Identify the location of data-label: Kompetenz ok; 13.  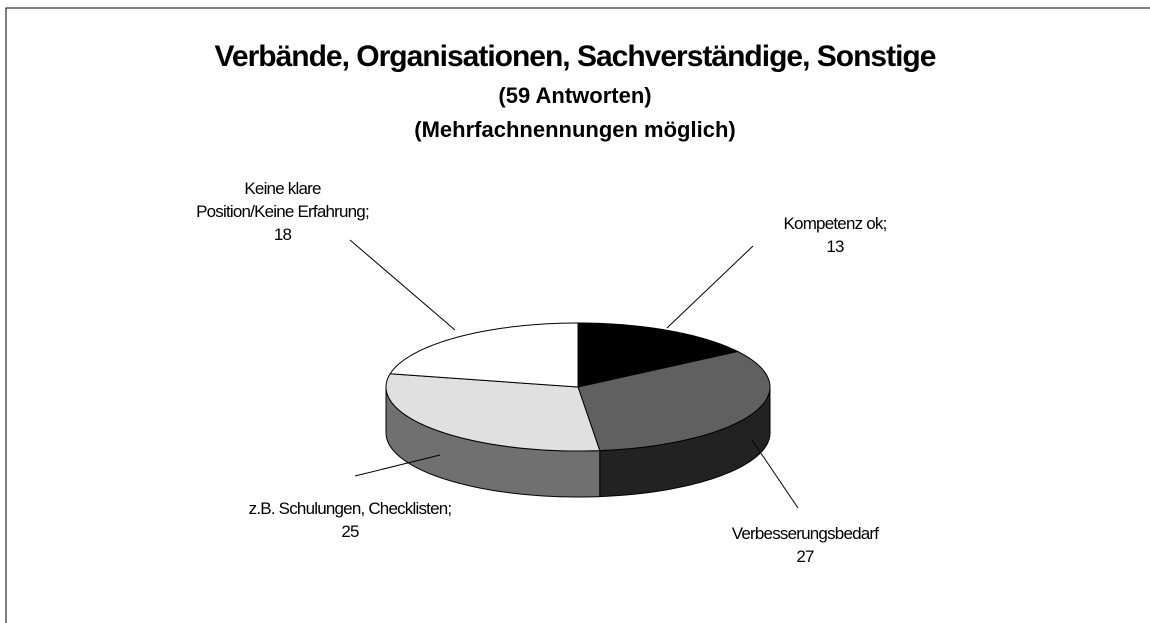
(835, 235).